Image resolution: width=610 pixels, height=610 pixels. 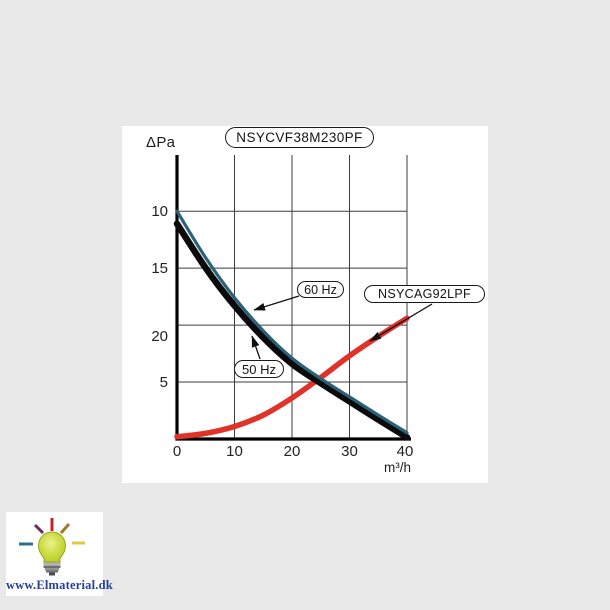 I want to click on lightbulb-icon, so click(x=52, y=547).